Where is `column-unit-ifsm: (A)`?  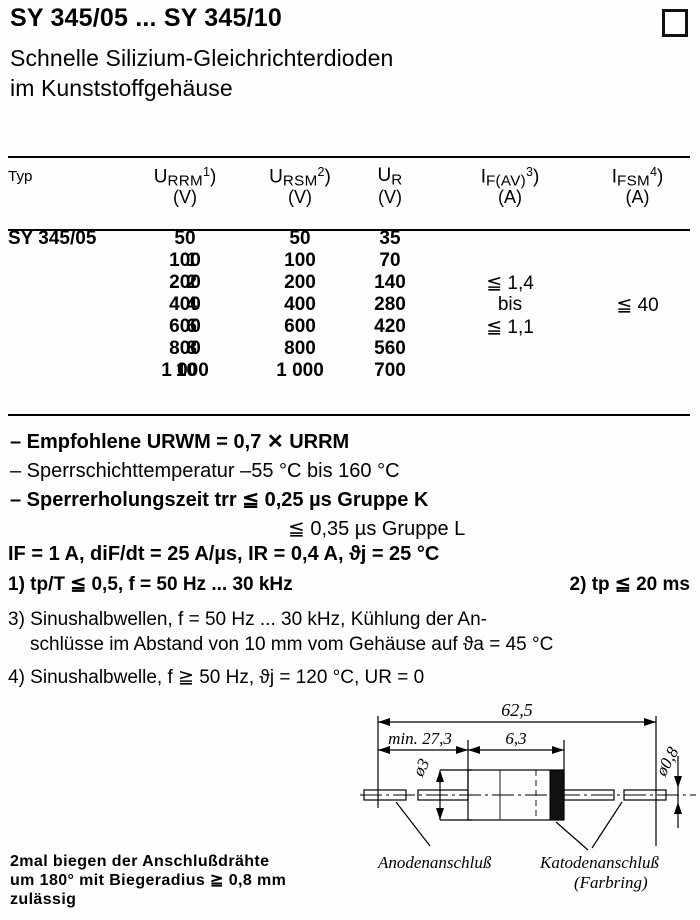 column-unit-ifsm: (A) is located at coordinates (637, 197).